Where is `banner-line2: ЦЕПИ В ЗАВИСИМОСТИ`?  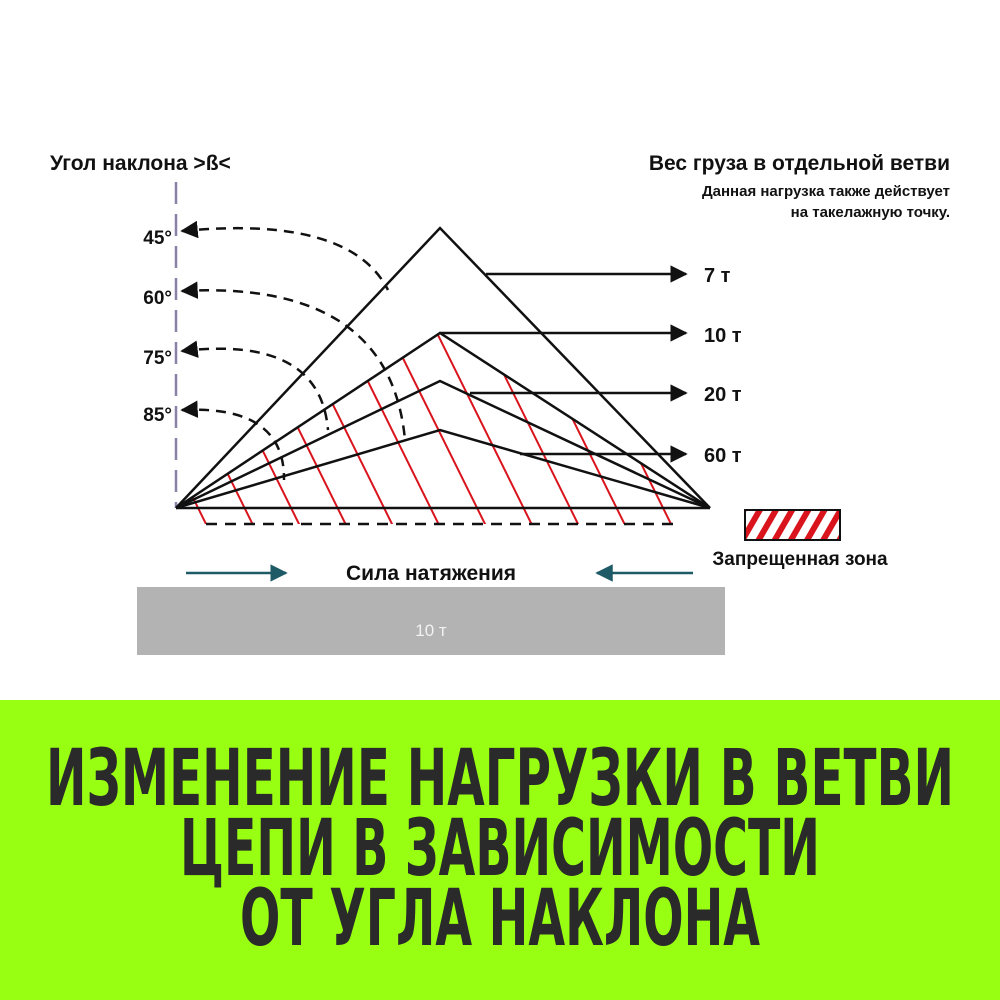 banner-line2: ЦЕПИ В ЗАВИСИМОСТИ is located at coordinates (500, 849).